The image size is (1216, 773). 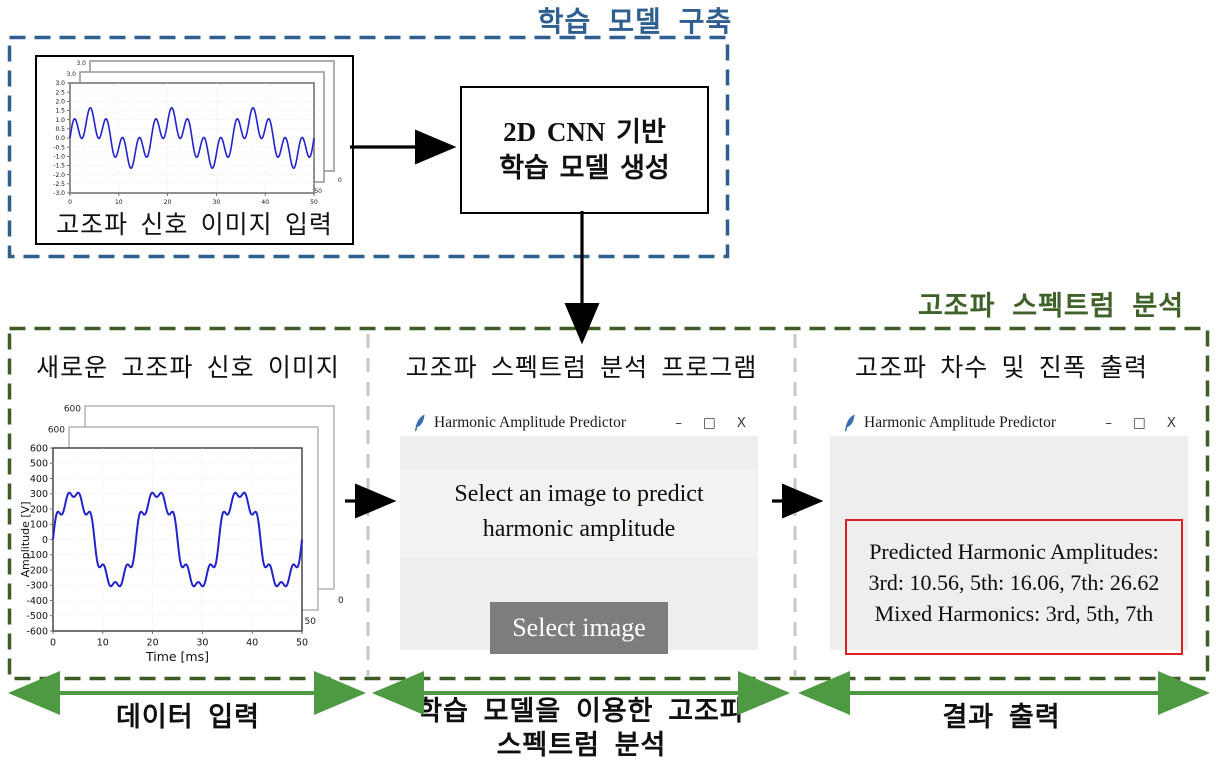 What do you see at coordinates (1014, 613) in the screenshot?
I see `result-line3: Mixed Harmonics: 3rd, 5th, 7th` at bounding box center [1014, 613].